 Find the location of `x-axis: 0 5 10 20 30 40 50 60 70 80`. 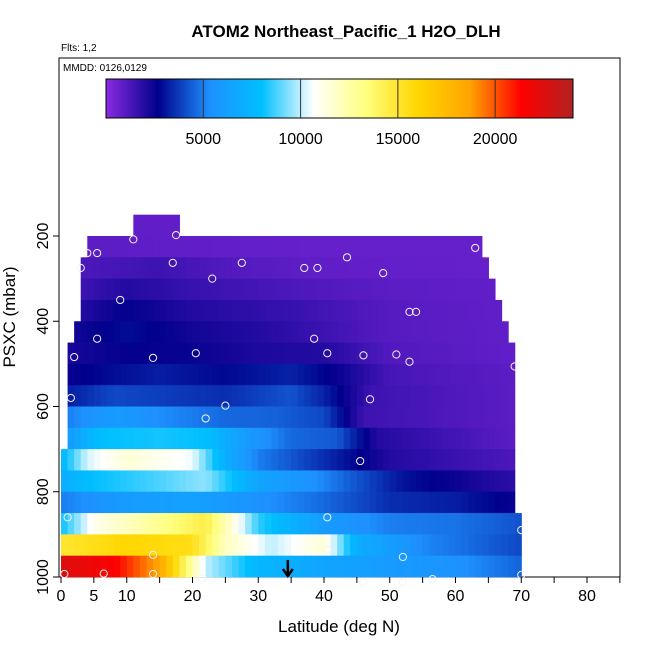

x-axis: 0 5 10 20 30 40 50 60 70 80 is located at coordinates (339, 591).